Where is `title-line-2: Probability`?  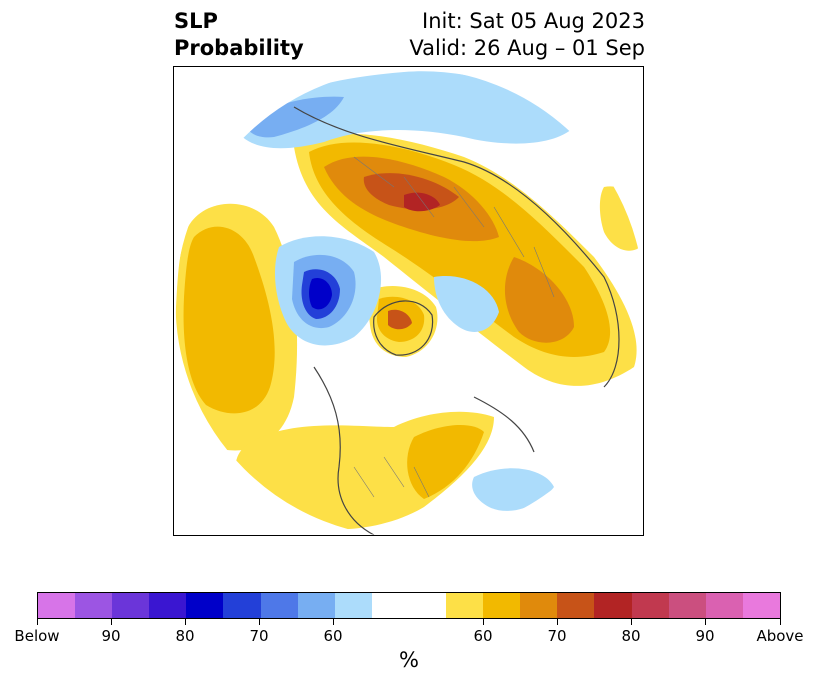
title-line-2: Probability is located at coordinates (239, 48).